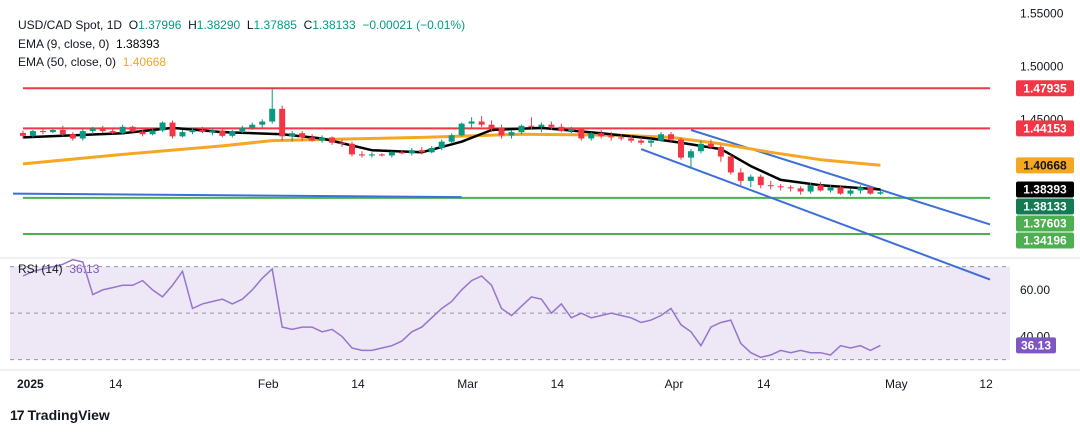  I want to click on price-label-text: 1.40668, so click(1045, 165).